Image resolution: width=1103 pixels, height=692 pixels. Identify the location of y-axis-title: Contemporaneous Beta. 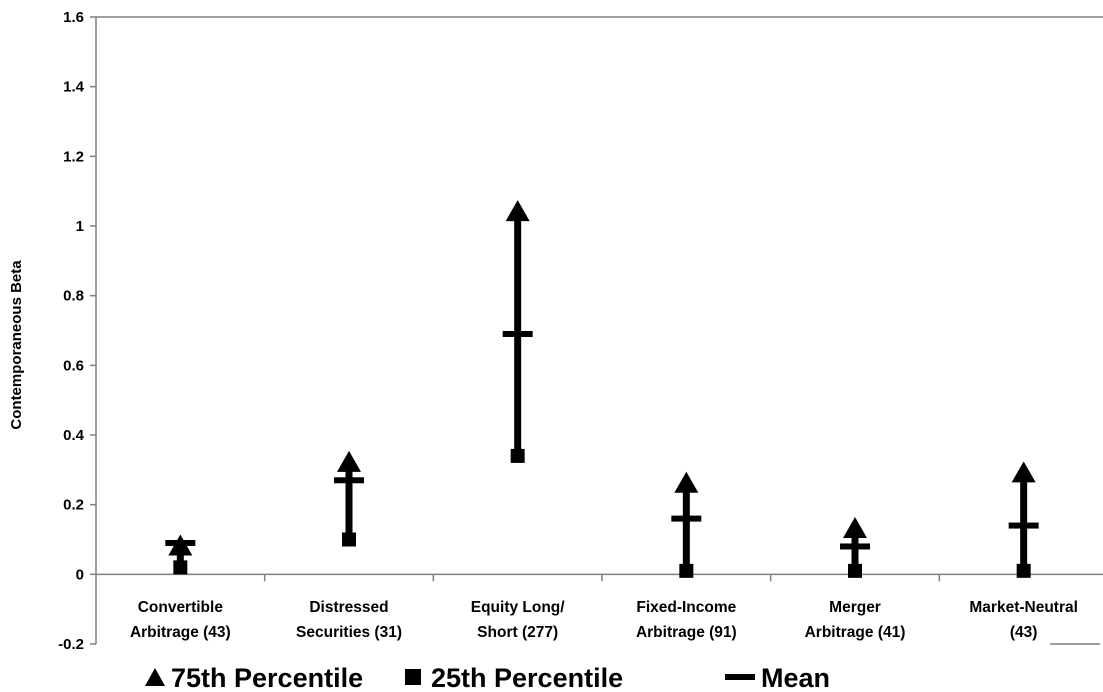
(16, 345).